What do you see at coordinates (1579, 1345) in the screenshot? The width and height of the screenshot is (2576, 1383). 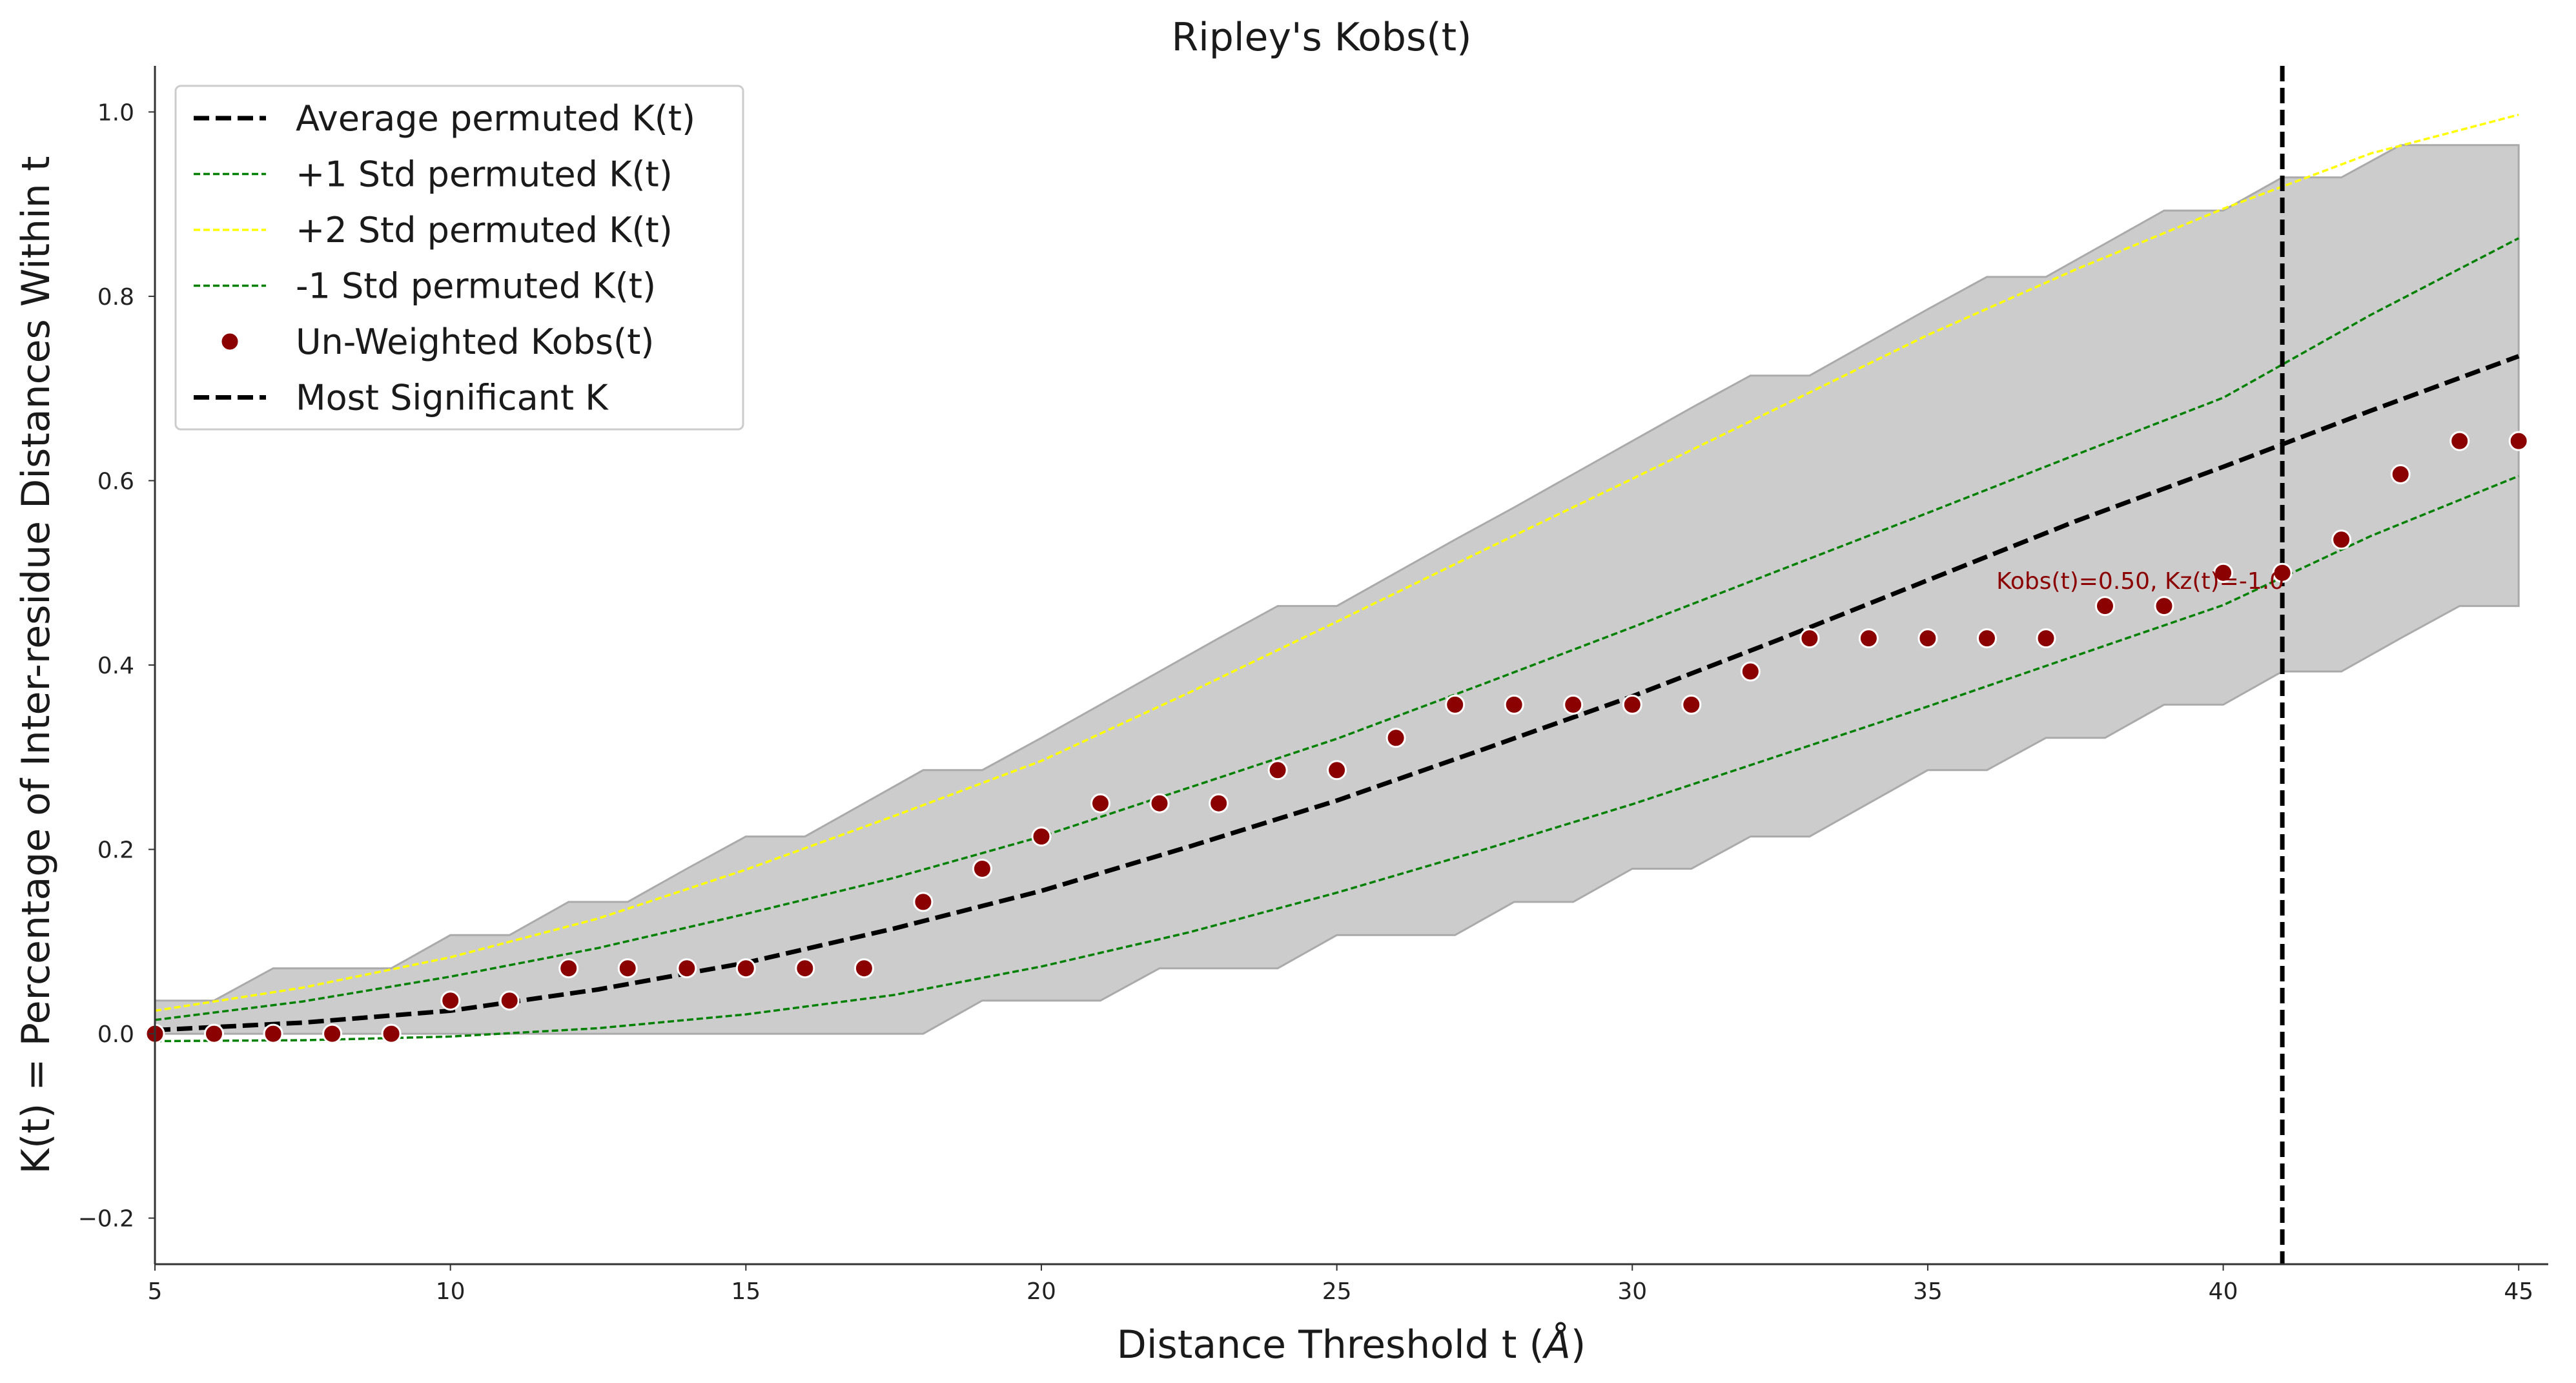 I see `x-axis-title-close: )` at bounding box center [1579, 1345].